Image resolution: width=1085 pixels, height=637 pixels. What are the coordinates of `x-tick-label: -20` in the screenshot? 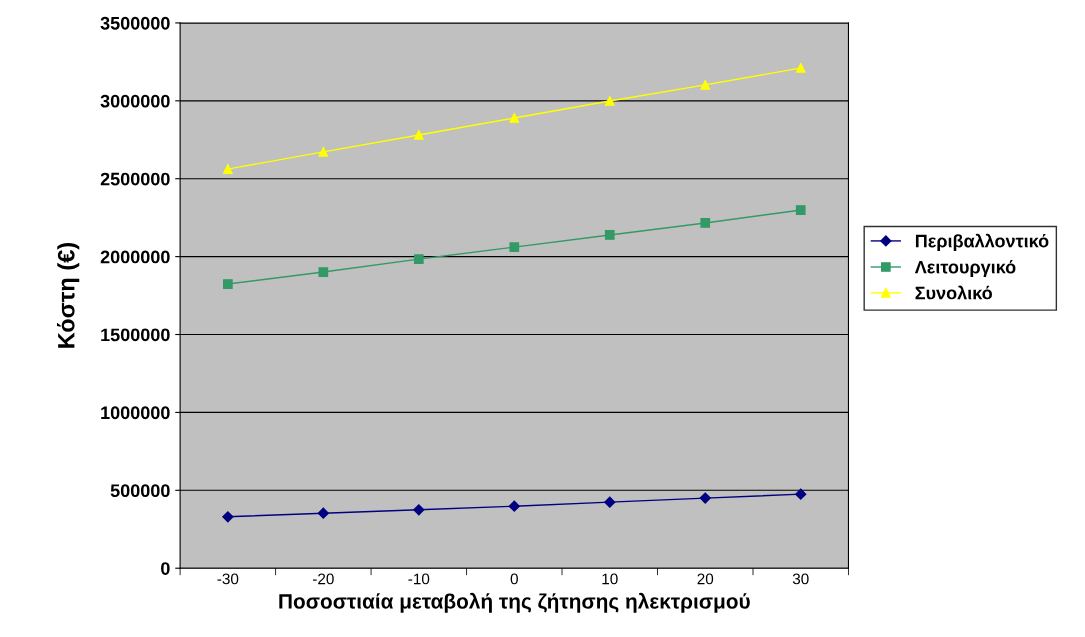 It's located at (323, 579).